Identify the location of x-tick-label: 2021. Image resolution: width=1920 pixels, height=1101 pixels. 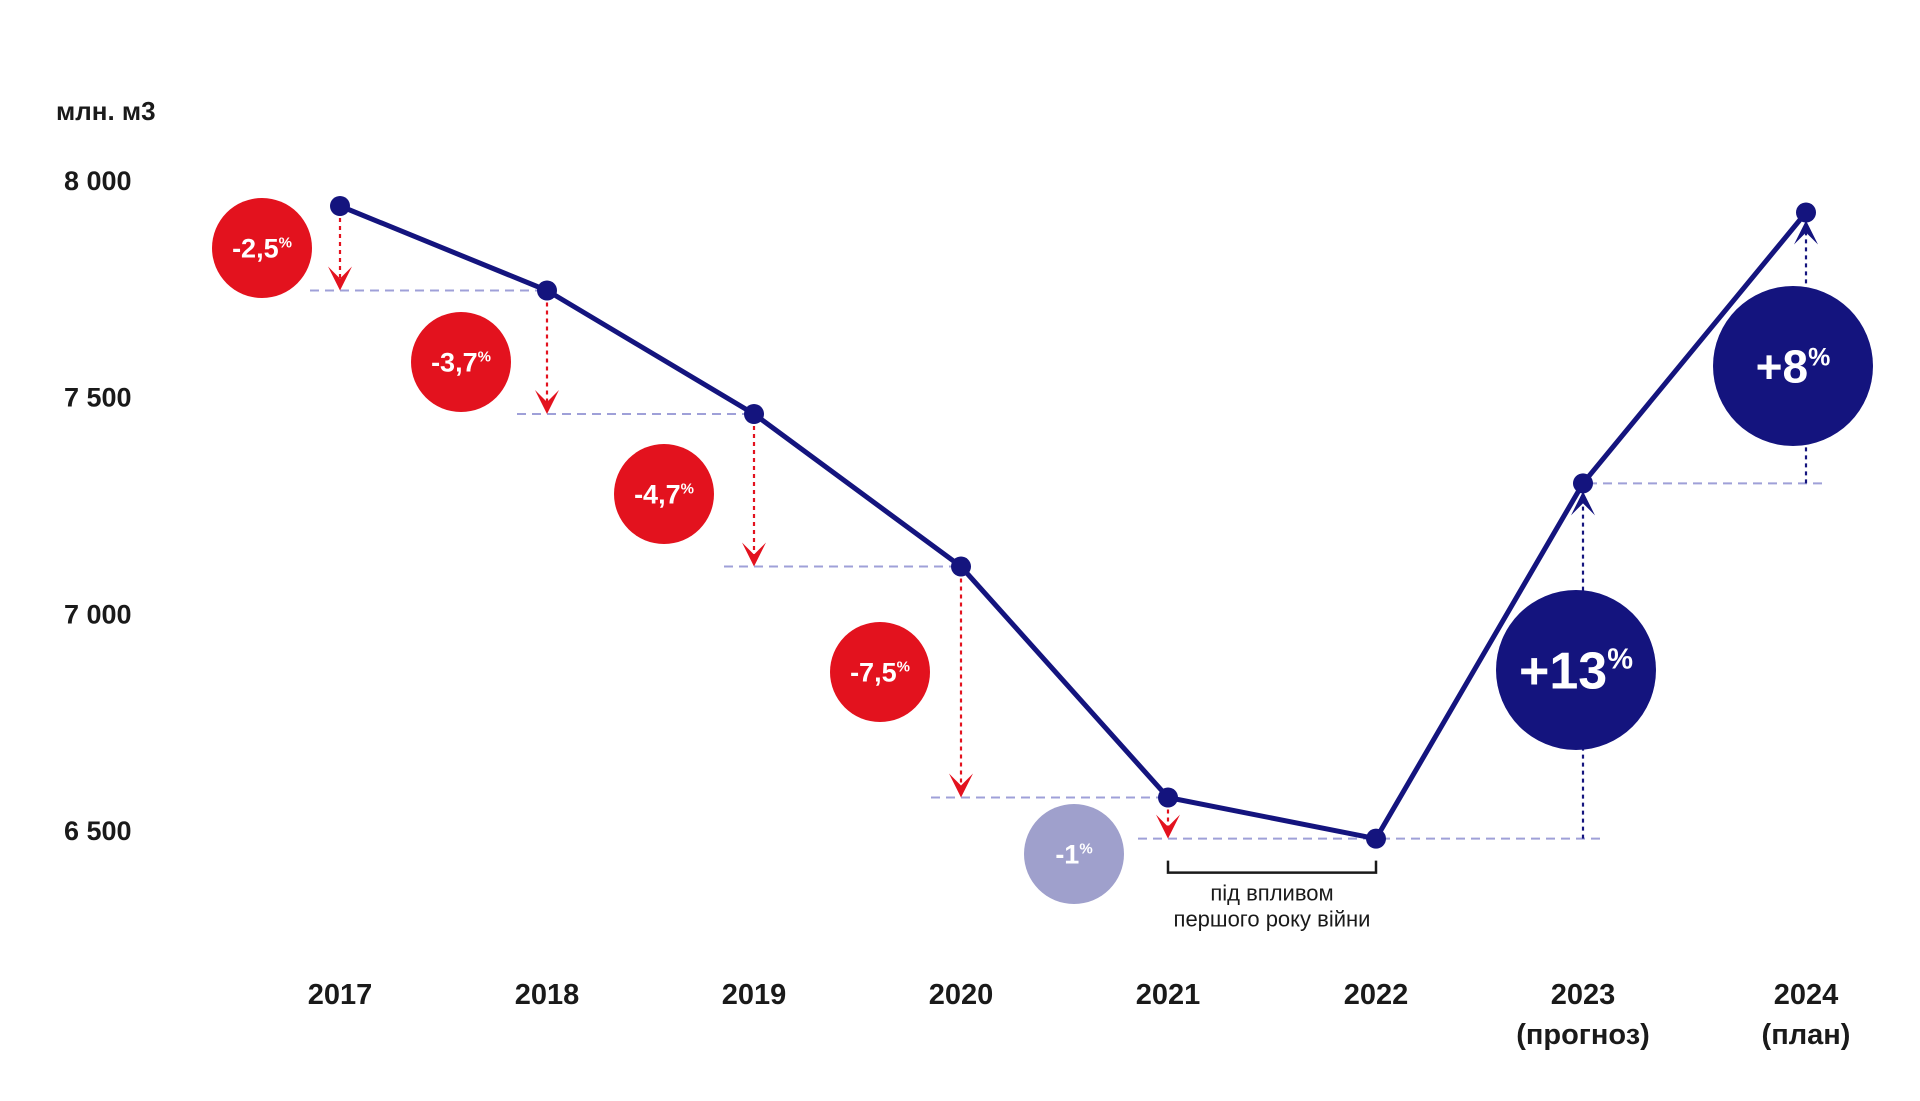
(1168, 995).